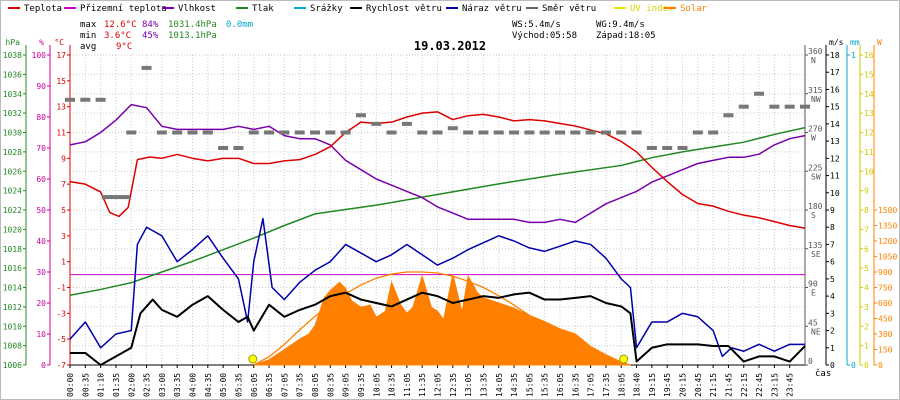 Image resolution: width=900 pixels, height=400 pixels. What do you see at coordinates (499, 385) in the screenshot?
I see `x-tick-label: 14:05` at bounding box center [499, 385].